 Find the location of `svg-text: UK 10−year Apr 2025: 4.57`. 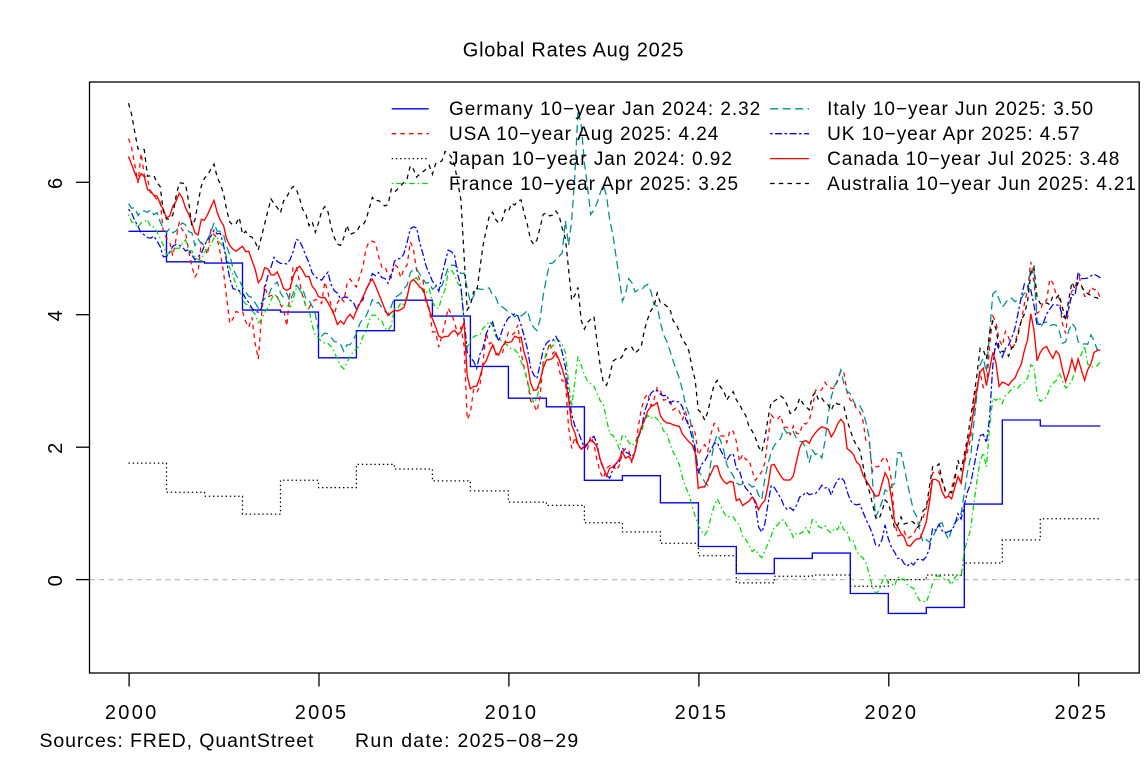

svg-text: UK 10−year Apr 2025: 4.57 is located at coordinates (954, 134).